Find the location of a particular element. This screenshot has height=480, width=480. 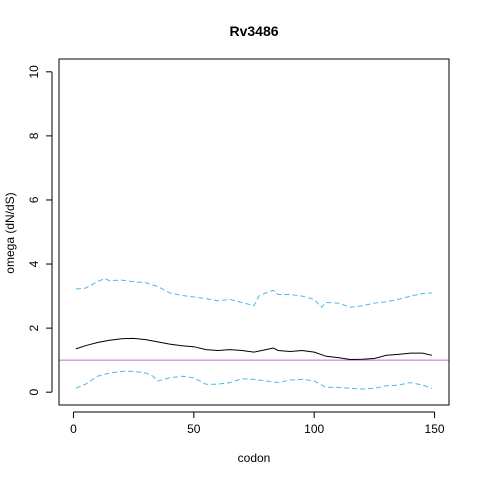

estimate-line is located at coordinates (254, 349).